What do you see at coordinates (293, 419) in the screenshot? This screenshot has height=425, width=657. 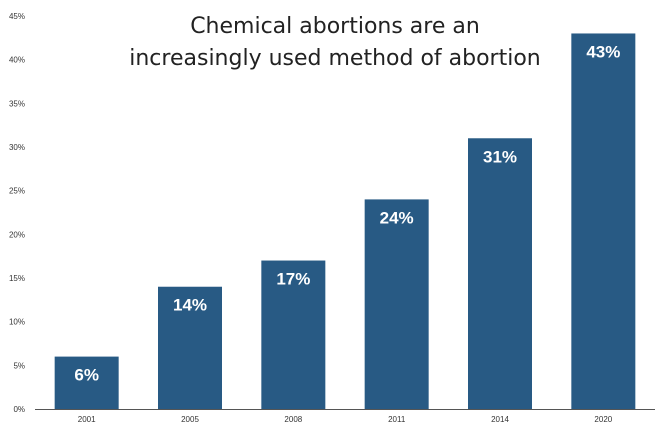 I see `x-tick-label: 2008` at bounding box center [293, 419].